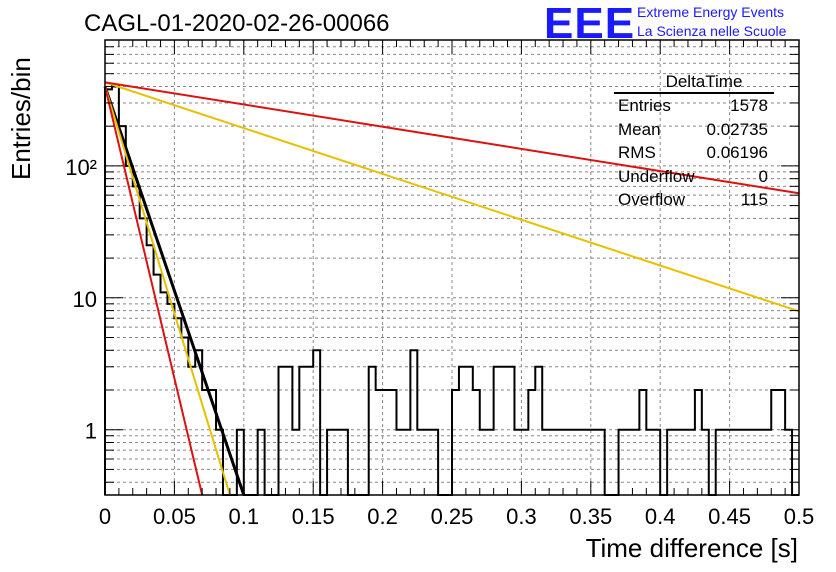  I want to click on stats-row: Entries 1578, so click(697, 106).